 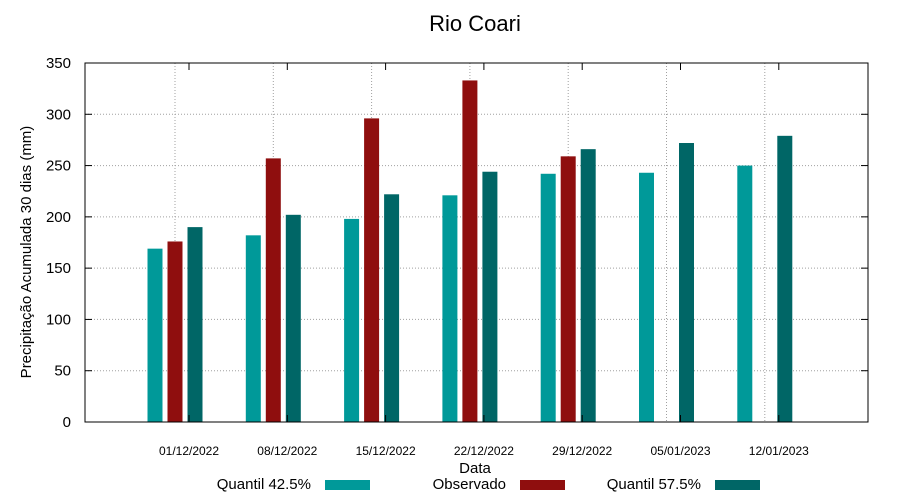 I want to click on y-axis-label: Precipitação Acumulada 30 dias (mm), so click(x=26, y=252).